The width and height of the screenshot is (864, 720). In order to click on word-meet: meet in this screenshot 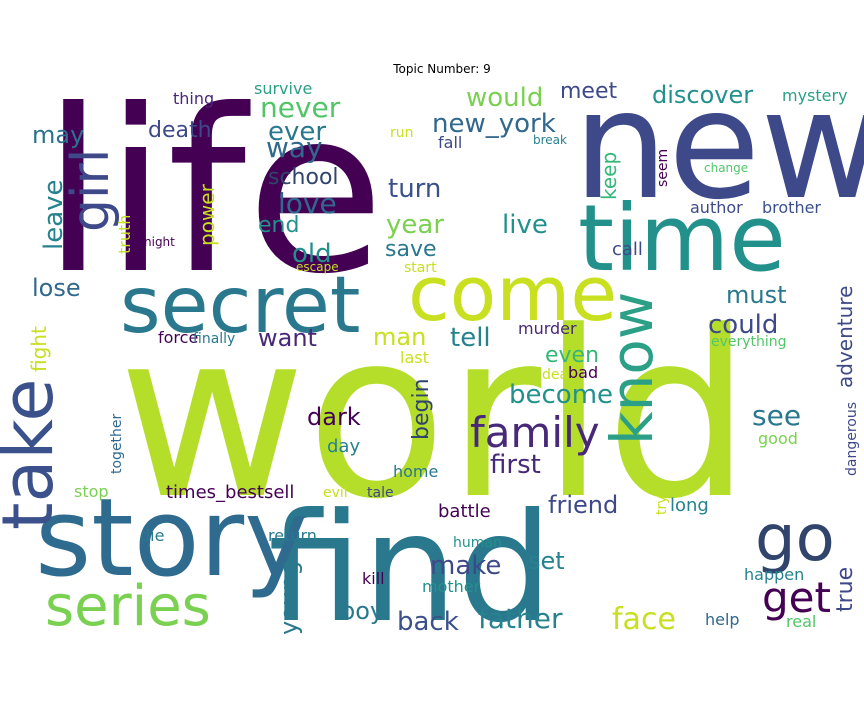, I will do `click(589, 91)`.